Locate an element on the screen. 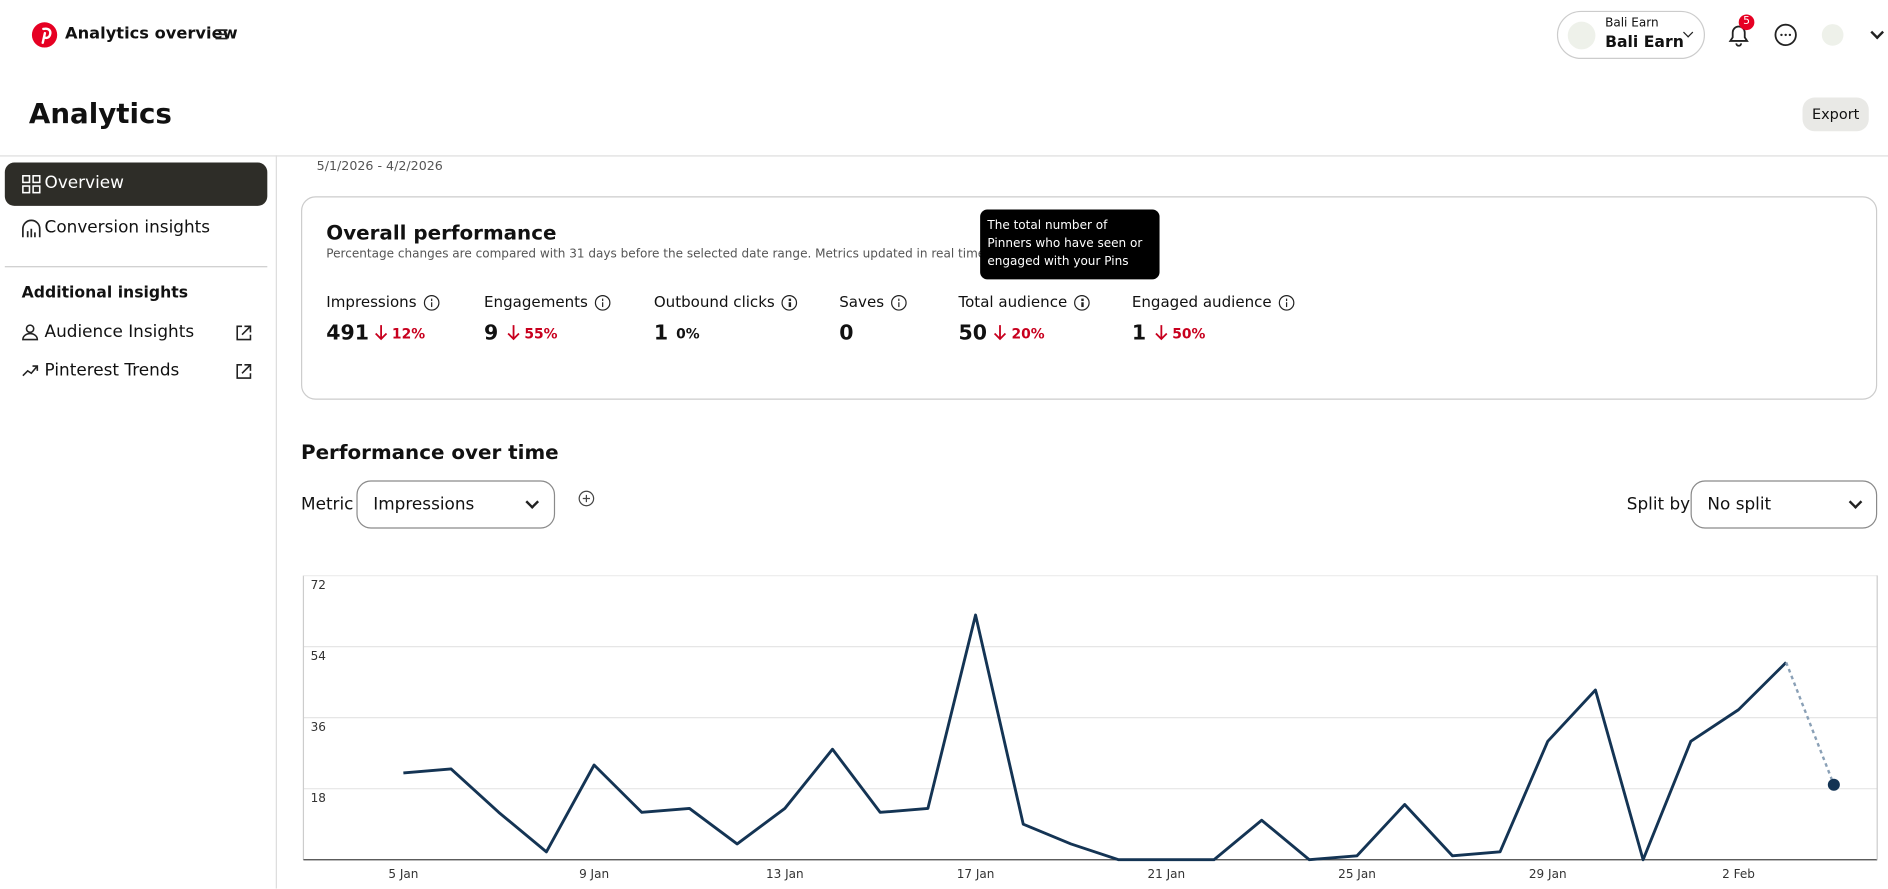  metric-label: Engagements is located at coordinates (547, 302).